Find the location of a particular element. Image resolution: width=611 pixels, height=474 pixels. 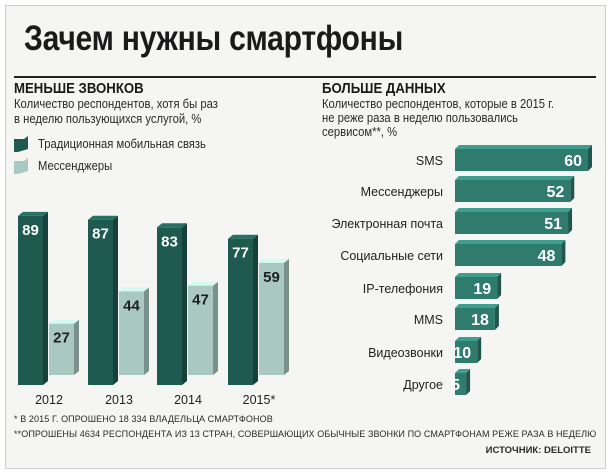

legend-label-messengers: Мессенджеры is located at coordinates (75, 166).